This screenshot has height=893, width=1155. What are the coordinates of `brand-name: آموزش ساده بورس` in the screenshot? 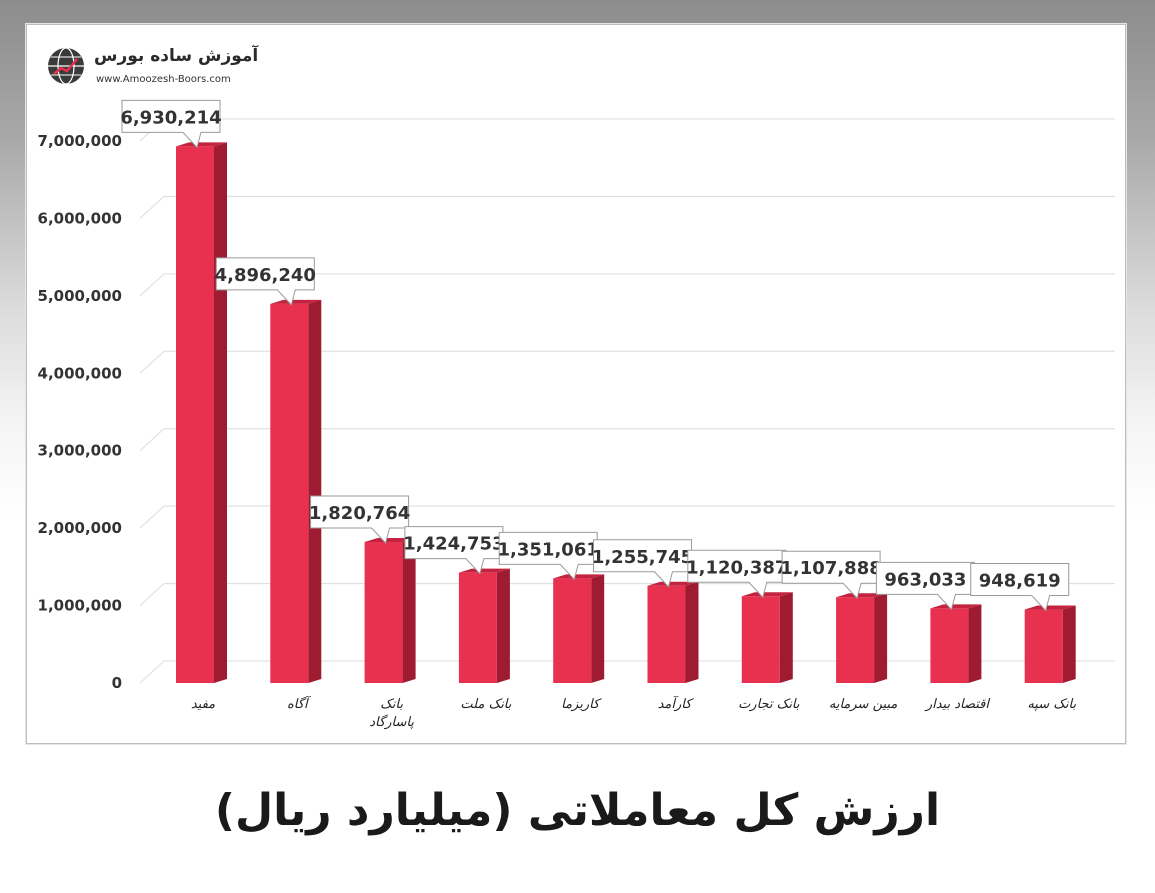 It's located at (176, 56).